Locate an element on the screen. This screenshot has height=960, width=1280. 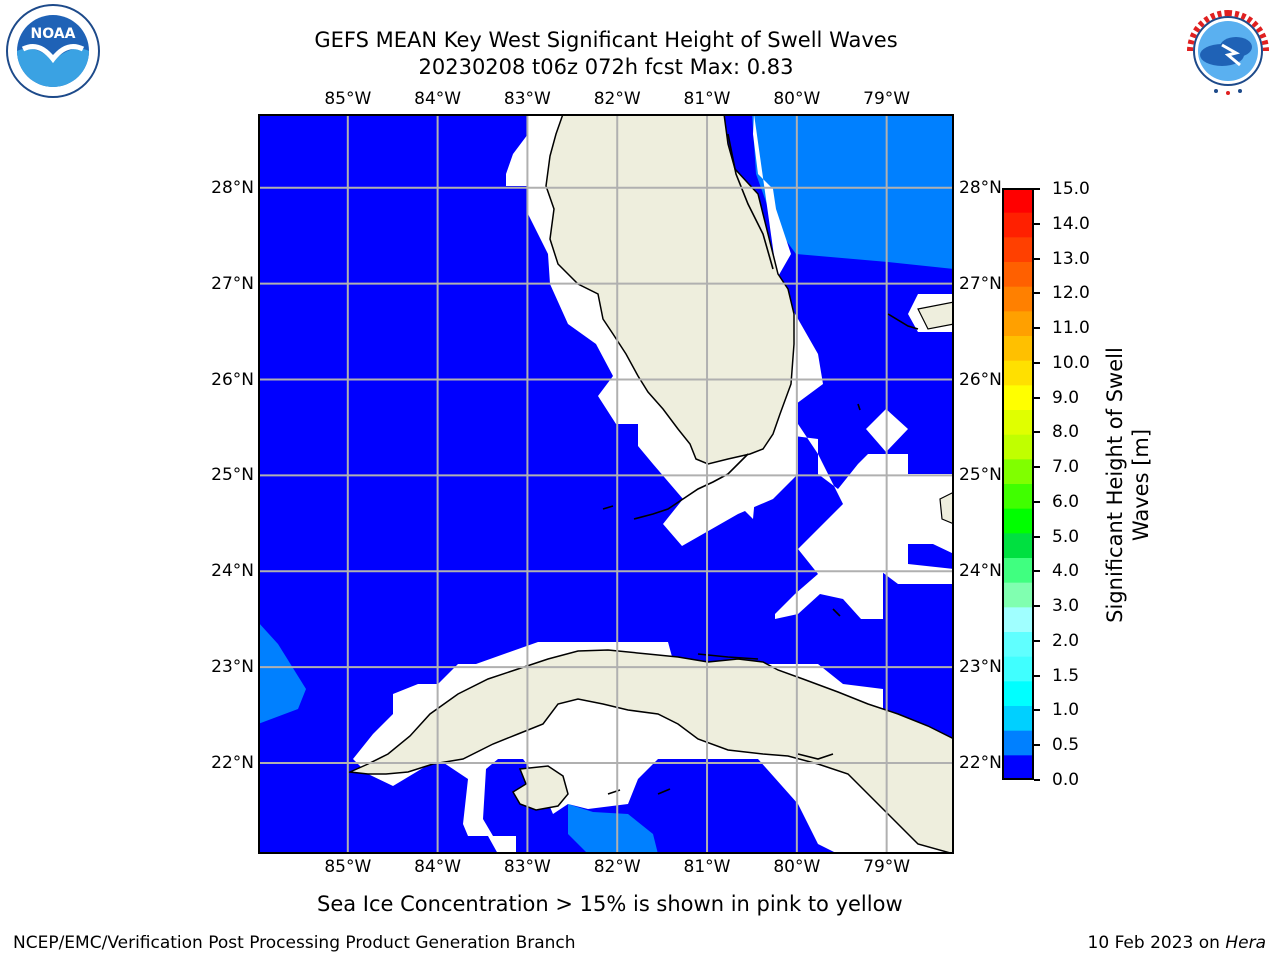
lat-tick-label-left: 26°N is located at coordinates (232, 379).